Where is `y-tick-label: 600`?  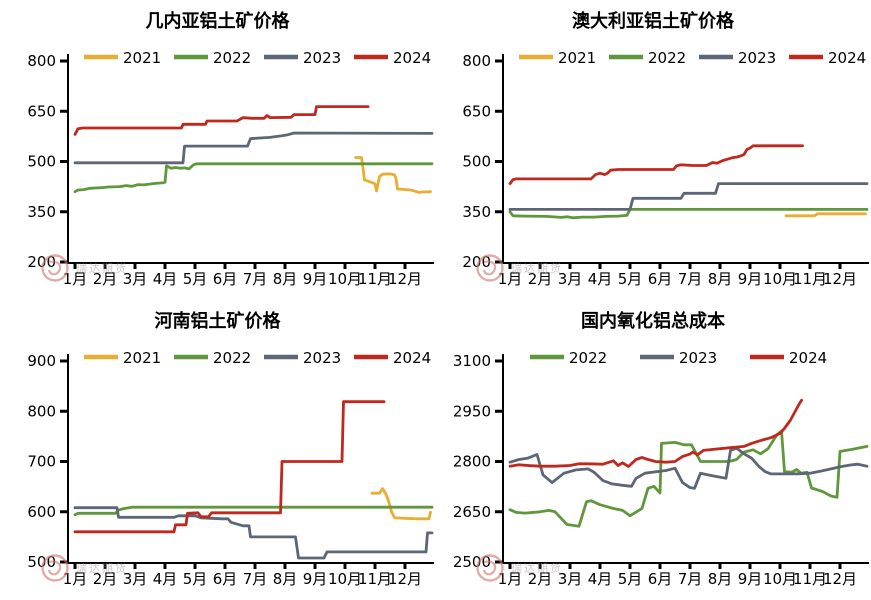
y-tick-label: 600 is located at coordinates (41, 512).